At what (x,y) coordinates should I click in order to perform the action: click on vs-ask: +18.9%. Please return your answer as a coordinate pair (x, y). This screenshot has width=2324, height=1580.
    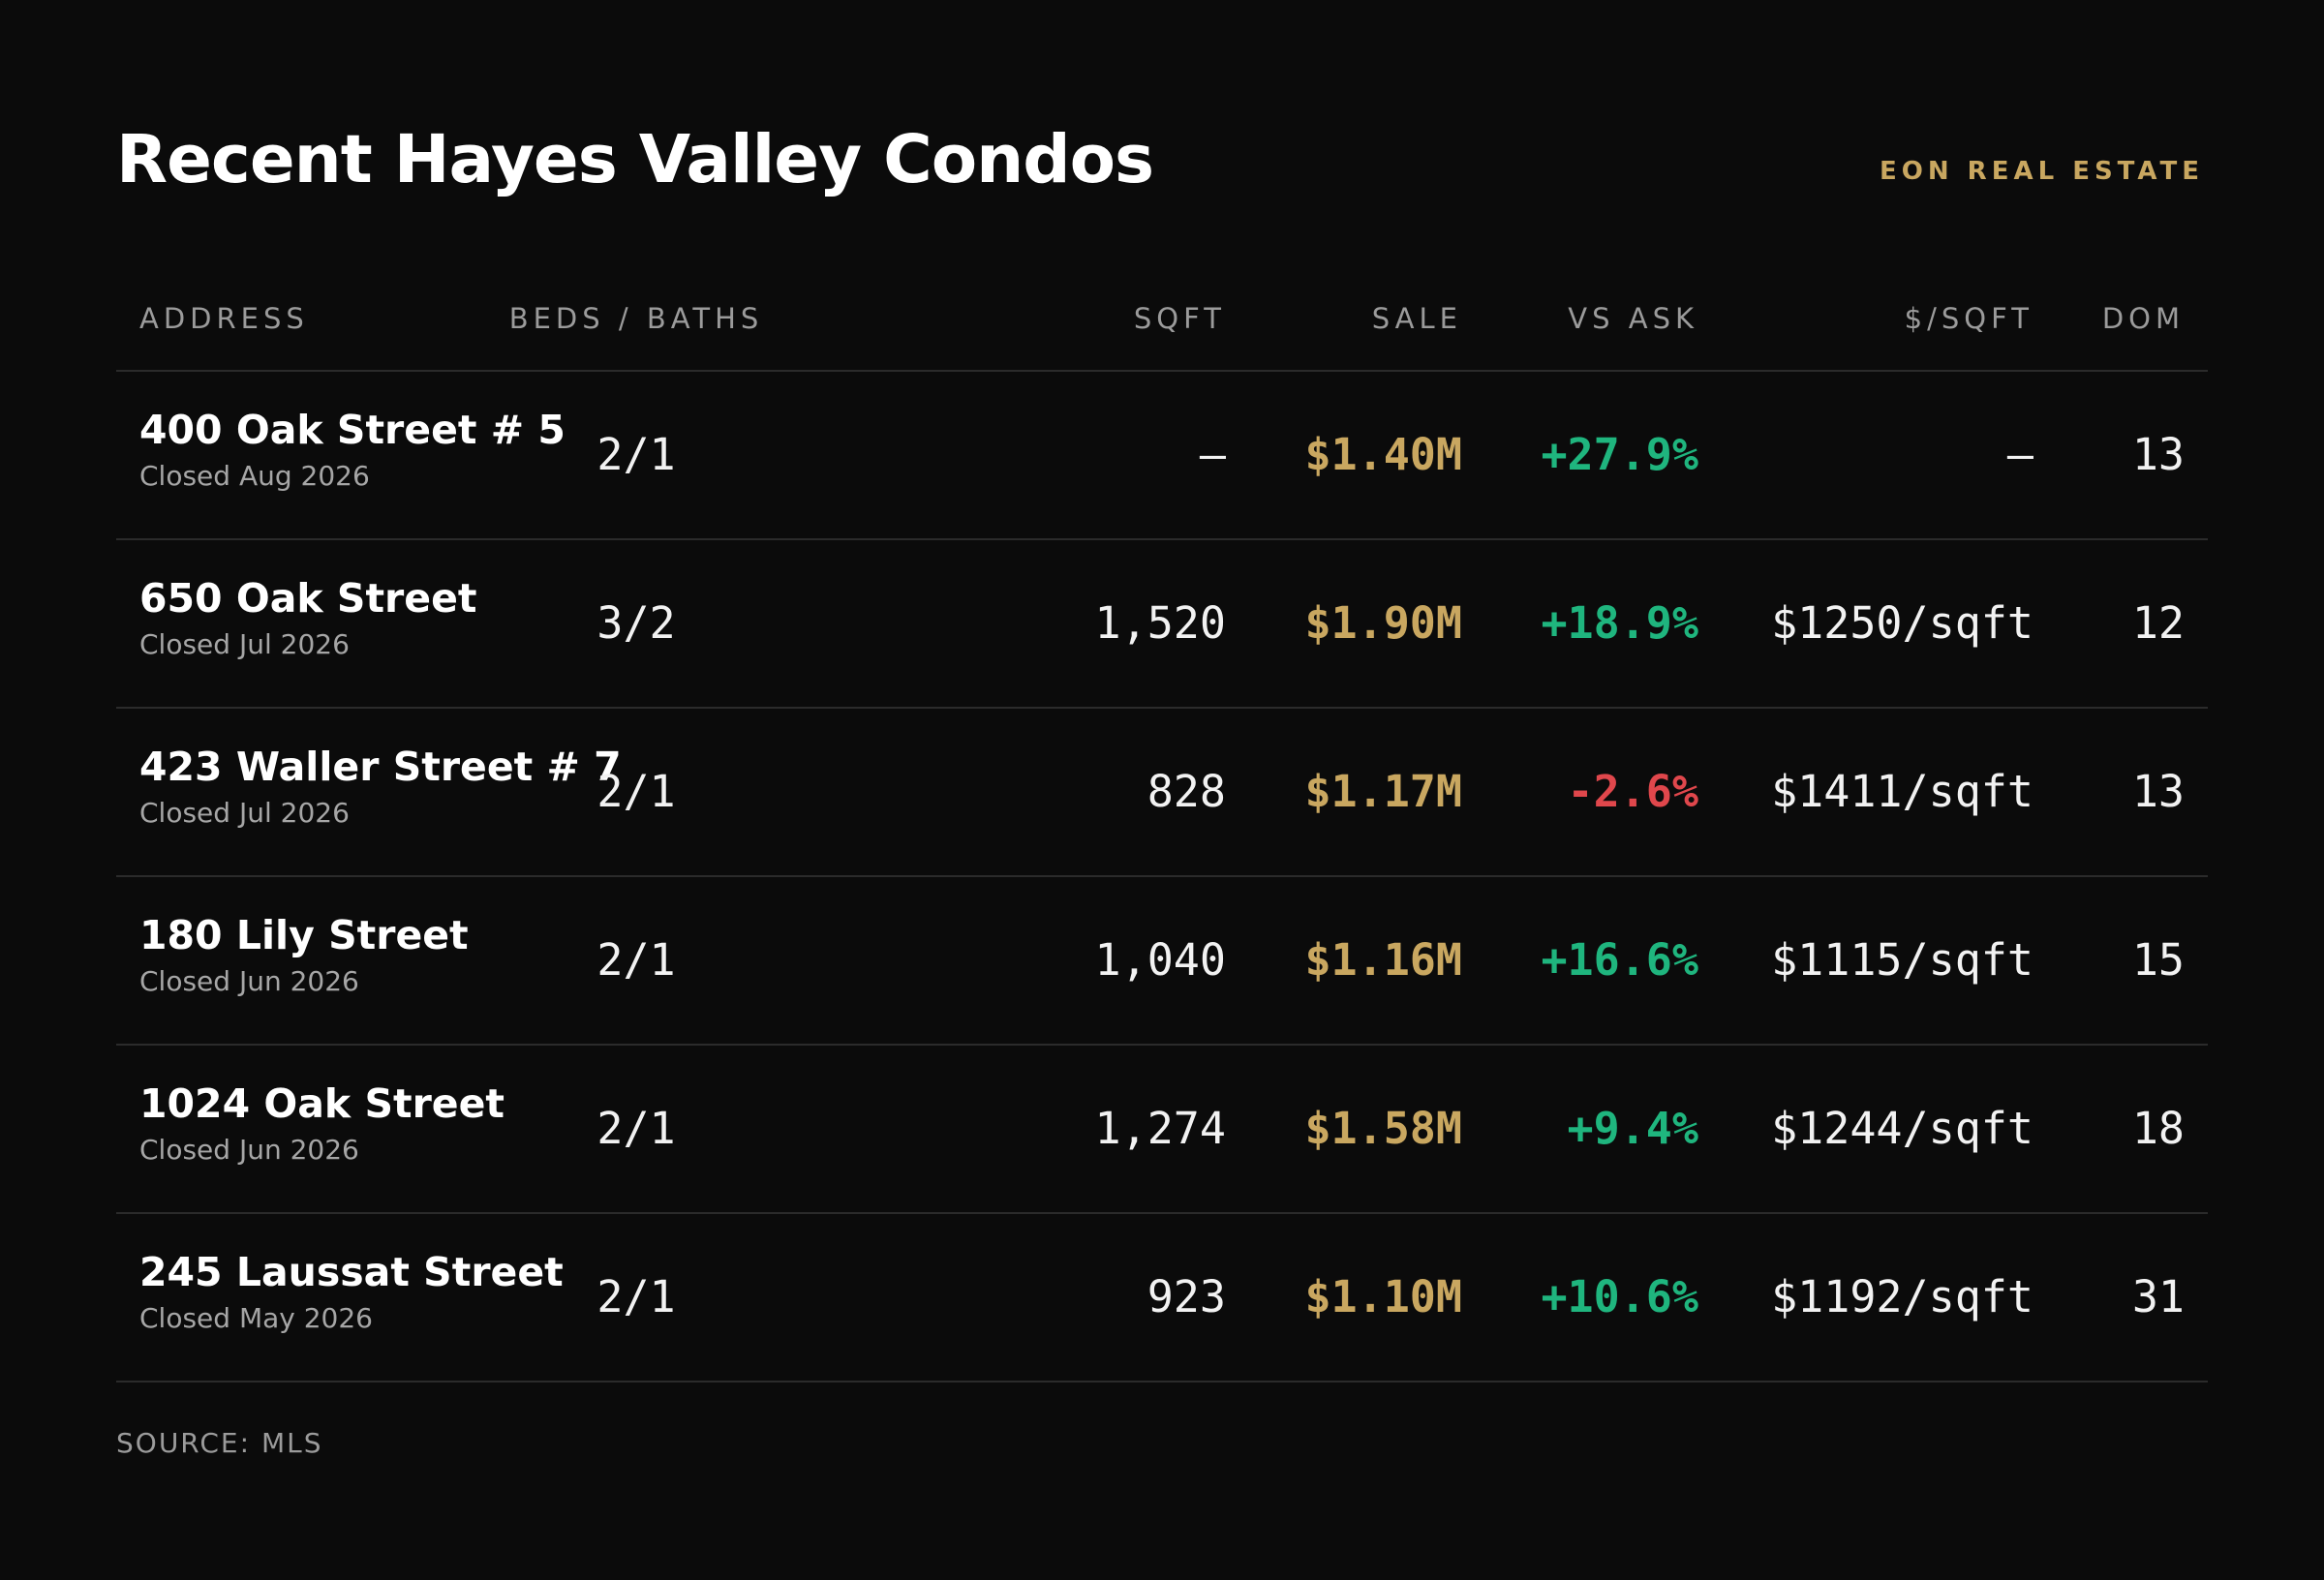
    Looking at the image, I should click on (1620, 623).